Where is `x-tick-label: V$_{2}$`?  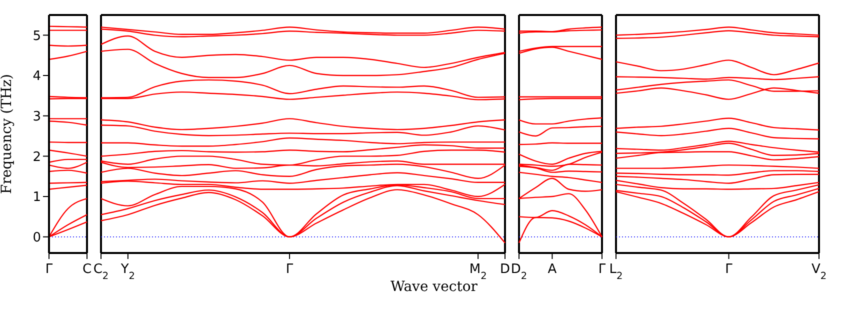 x-tick-label: V$_{2}$ is located at coordinates (819, 272).